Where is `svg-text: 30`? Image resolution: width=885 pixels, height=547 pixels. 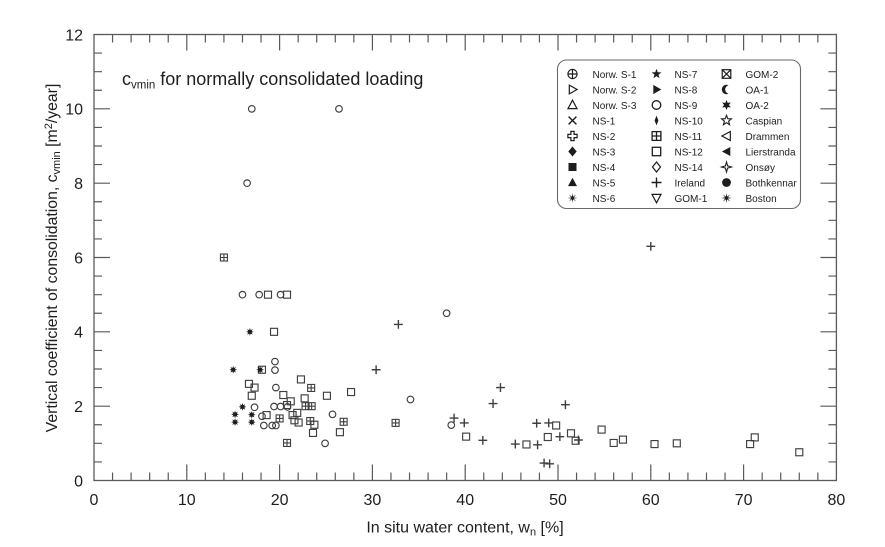 svg-text: 30 is located at coordinates (373, 500).